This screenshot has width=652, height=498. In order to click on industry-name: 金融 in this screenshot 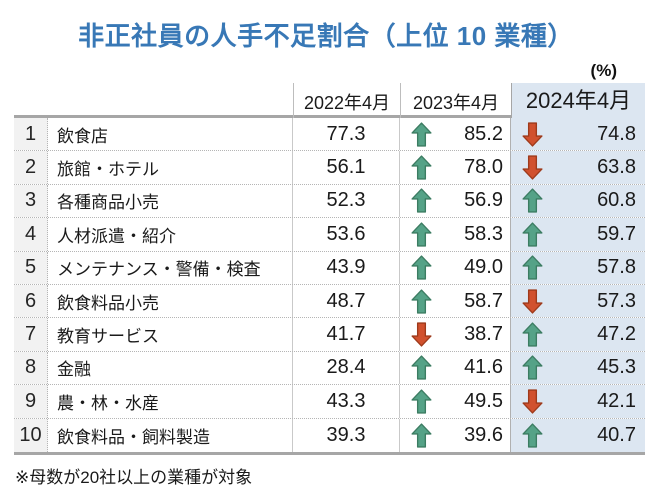, I will do `click(170, 368)`.